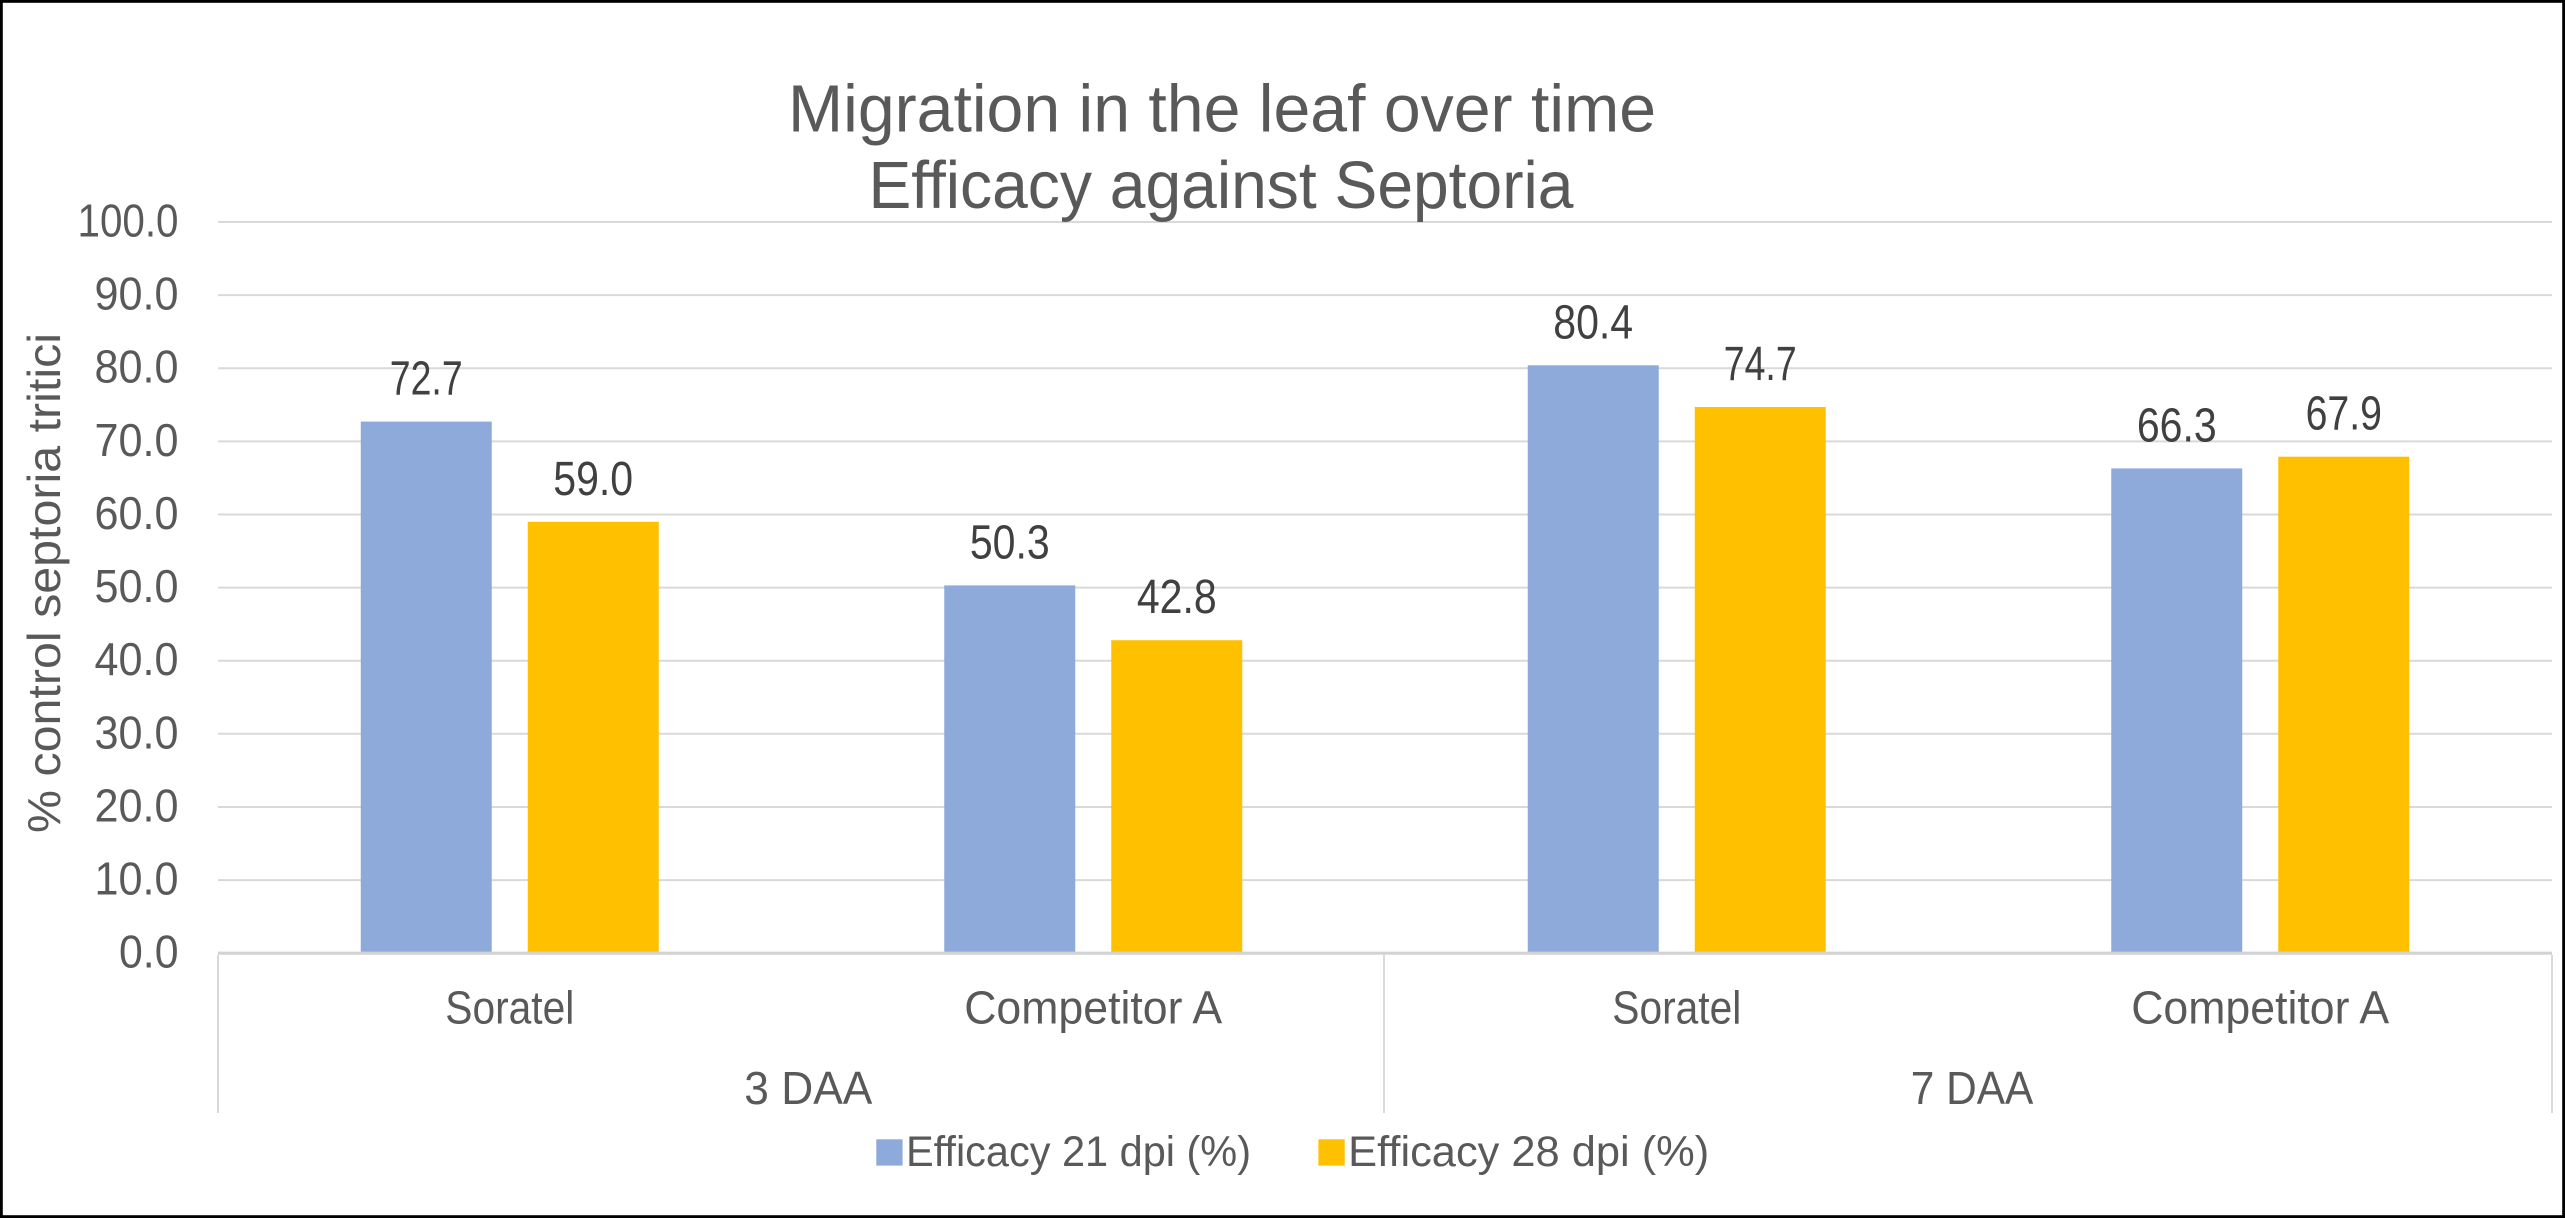 The image size is (2565, 1218). I want to click on svg-text: Efficacy 28 dpi (%), so click(1528, 1152).